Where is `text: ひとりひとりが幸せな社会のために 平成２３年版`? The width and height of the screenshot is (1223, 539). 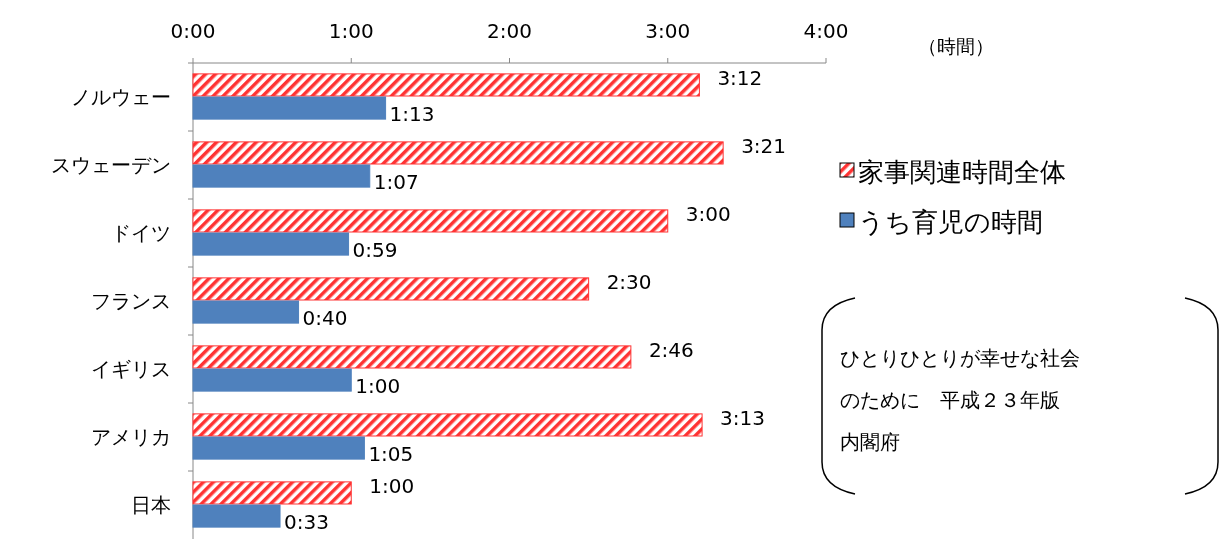
text: ひとりひとりが幸せな社会のために 平成２３年版 is located at coordinates (960, 379).